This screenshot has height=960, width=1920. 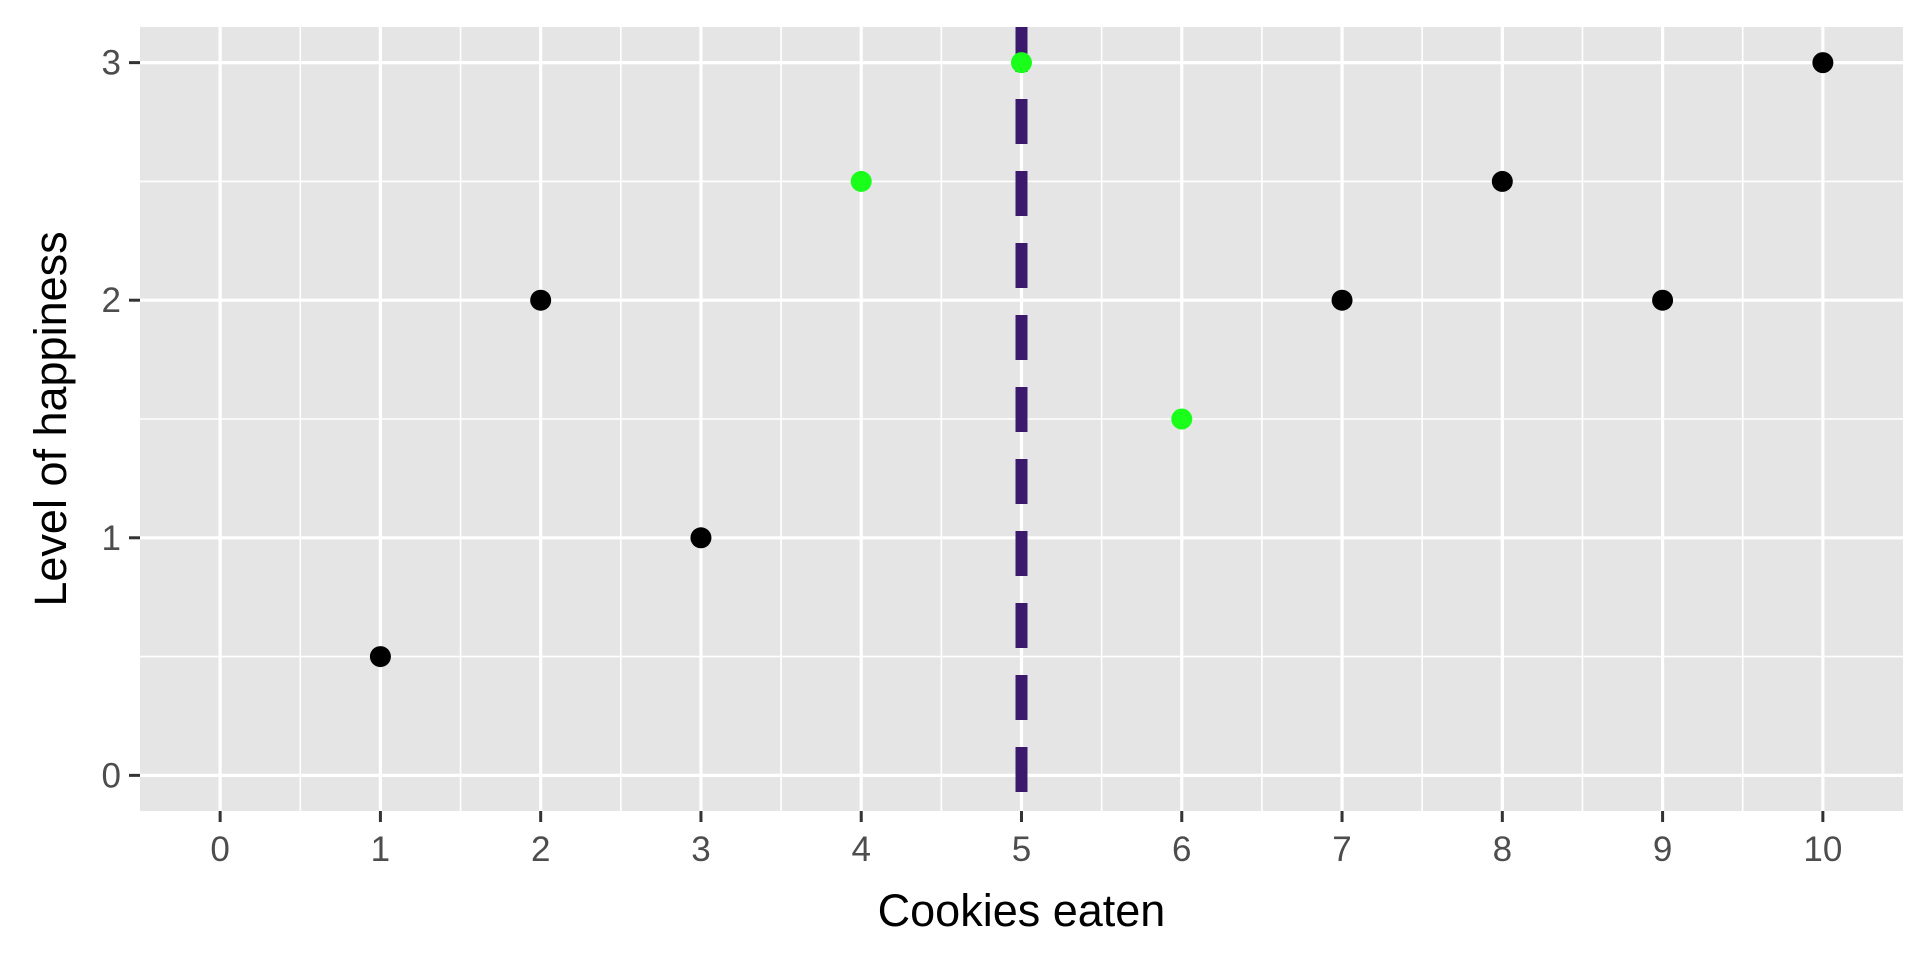 I want to click on y-tick-label: 0, so click(x=111, y=775).